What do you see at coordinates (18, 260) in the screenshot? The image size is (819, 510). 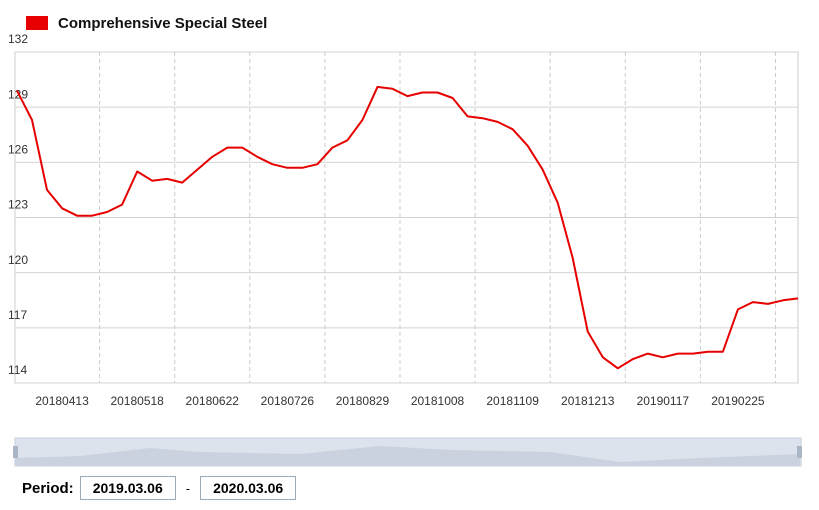 I see `y-tick-label: 120` at bounding box center [18, 260].